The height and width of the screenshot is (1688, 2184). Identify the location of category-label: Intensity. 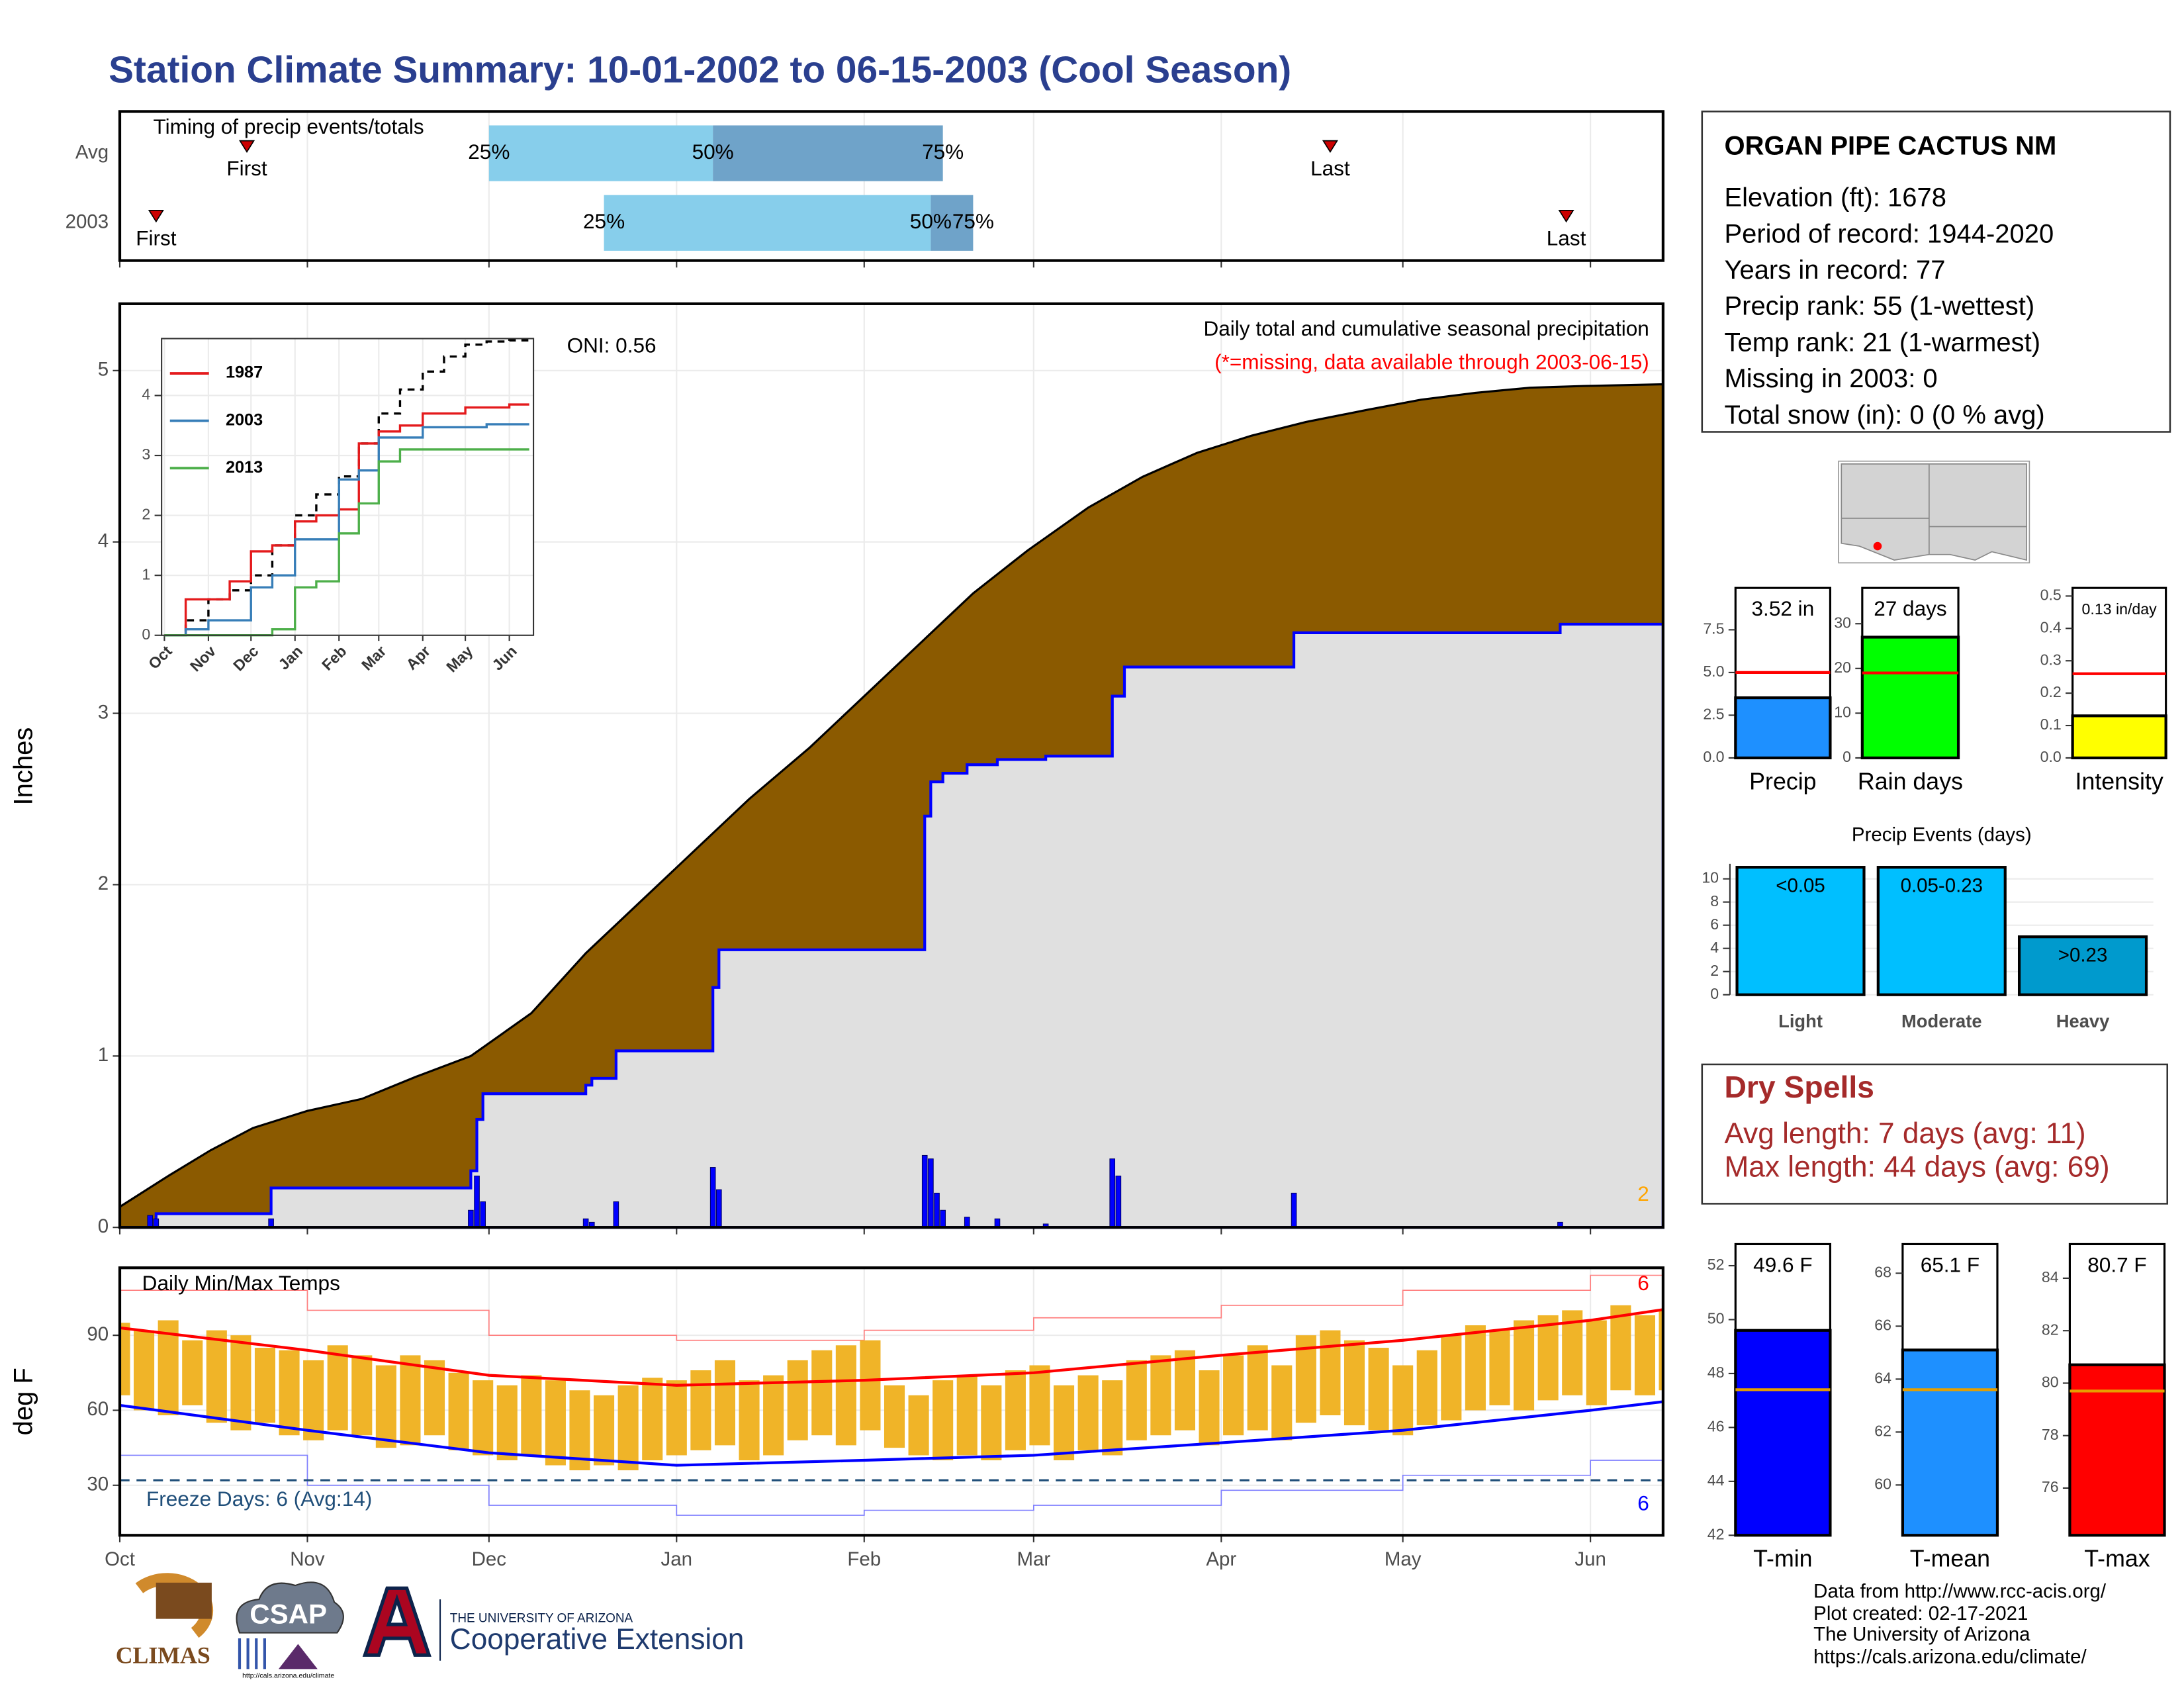
(2119, 781).